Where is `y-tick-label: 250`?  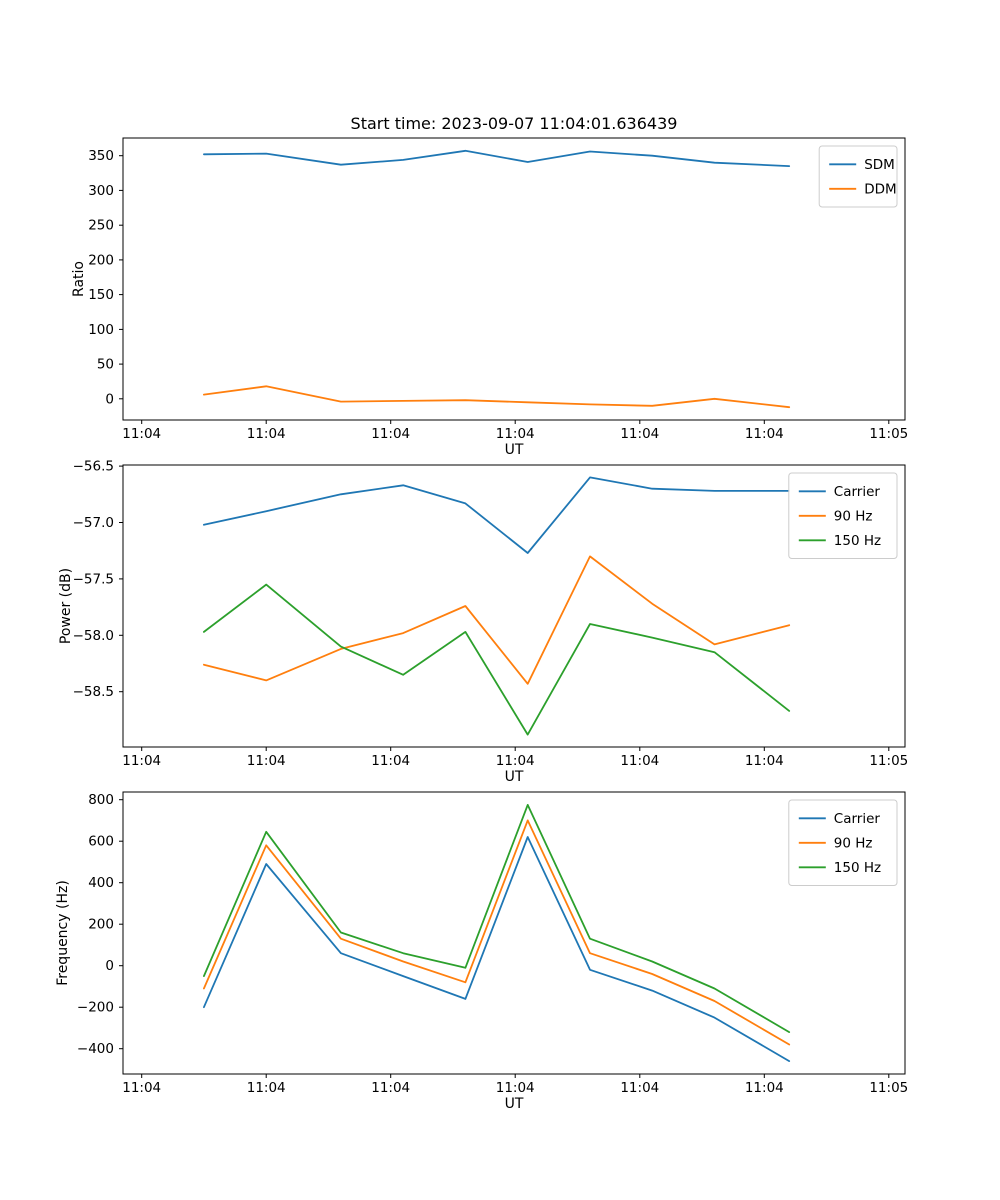
y-tick-label: 250 is located at coordinates (101, 226).